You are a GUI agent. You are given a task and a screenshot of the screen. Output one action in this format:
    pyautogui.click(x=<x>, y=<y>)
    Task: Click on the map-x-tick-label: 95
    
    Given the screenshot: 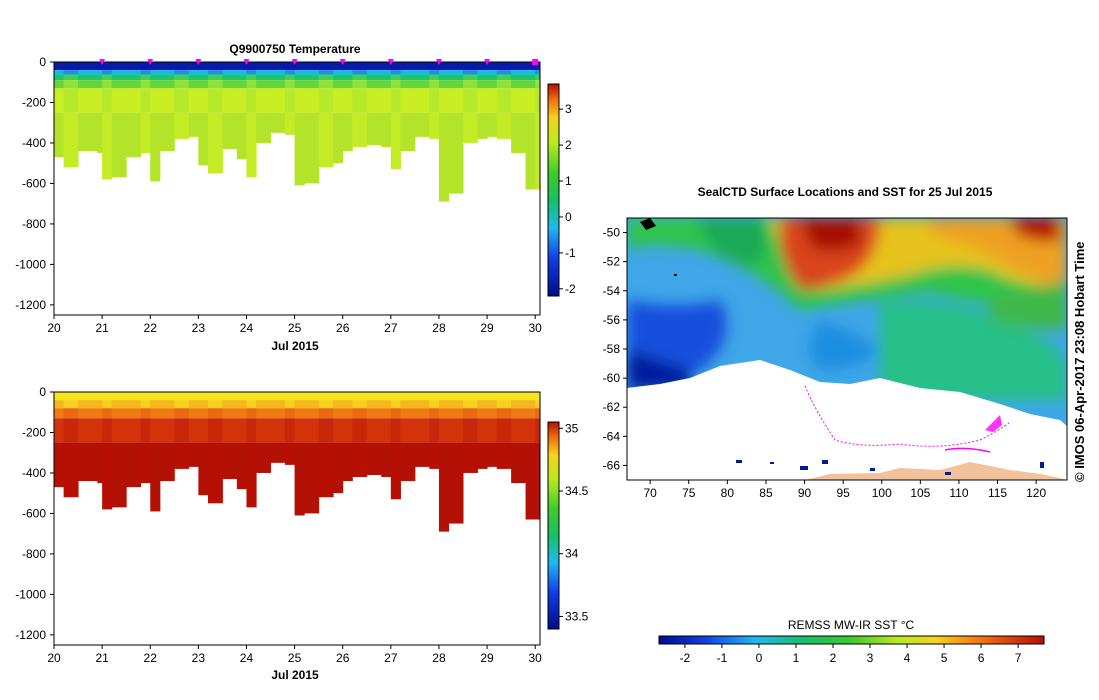 What is the action you would take?
    pyautogui.click(x=843, y=493)
    